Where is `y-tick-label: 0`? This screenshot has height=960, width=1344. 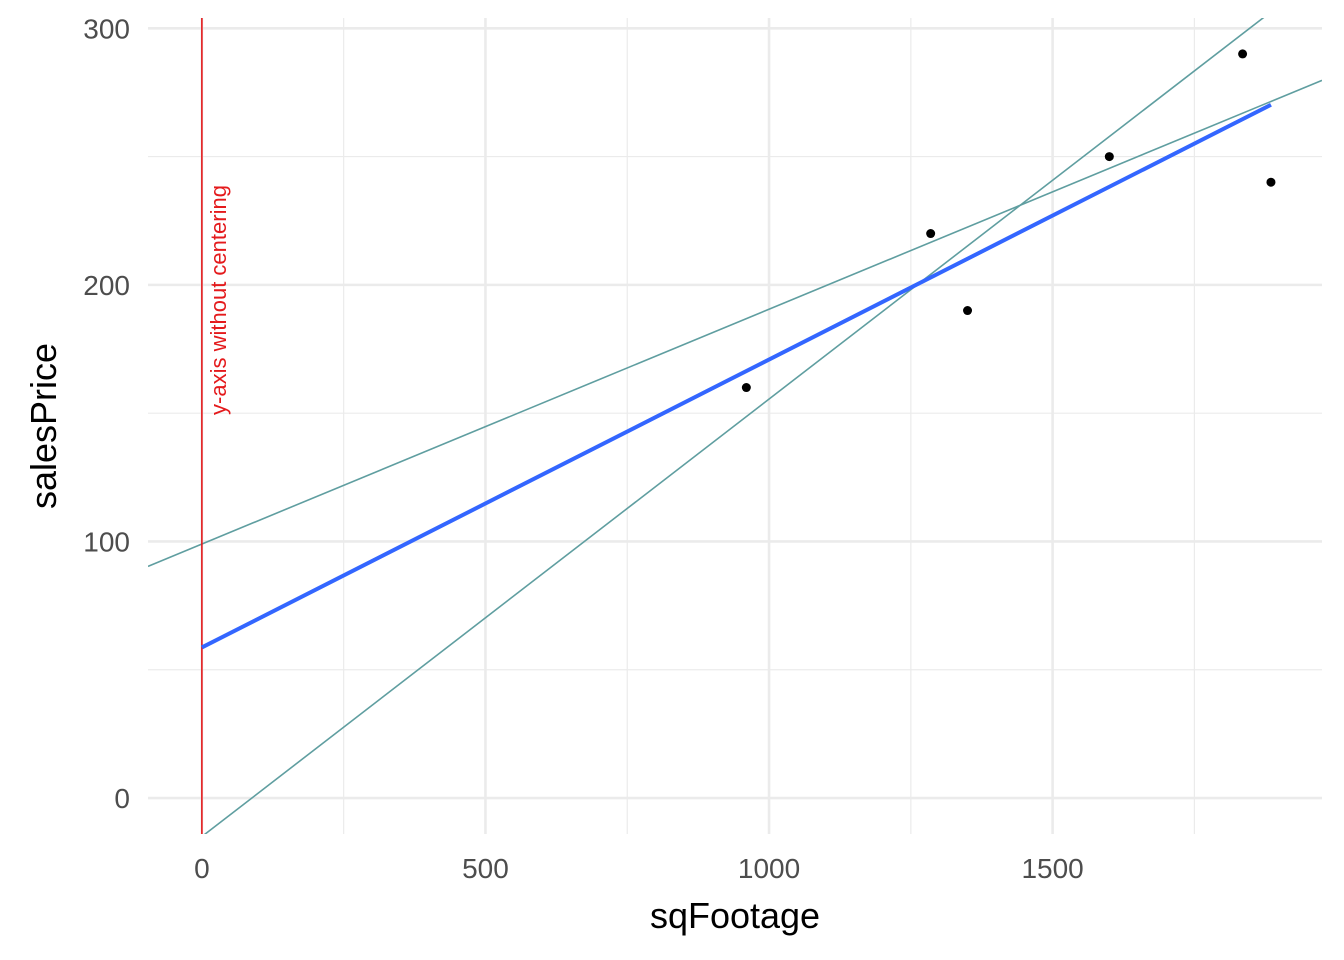 y-tick-label: 0 is located at coordinates (122, 798).